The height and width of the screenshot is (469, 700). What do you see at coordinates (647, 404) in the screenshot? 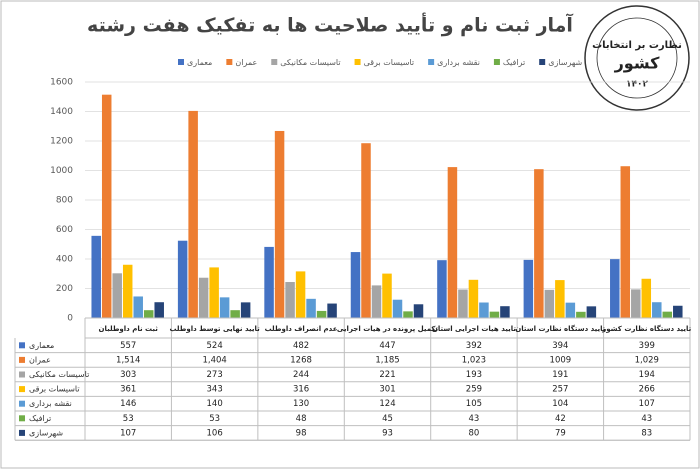
I see `table-cell: 107` at bounding box center [647, 404].